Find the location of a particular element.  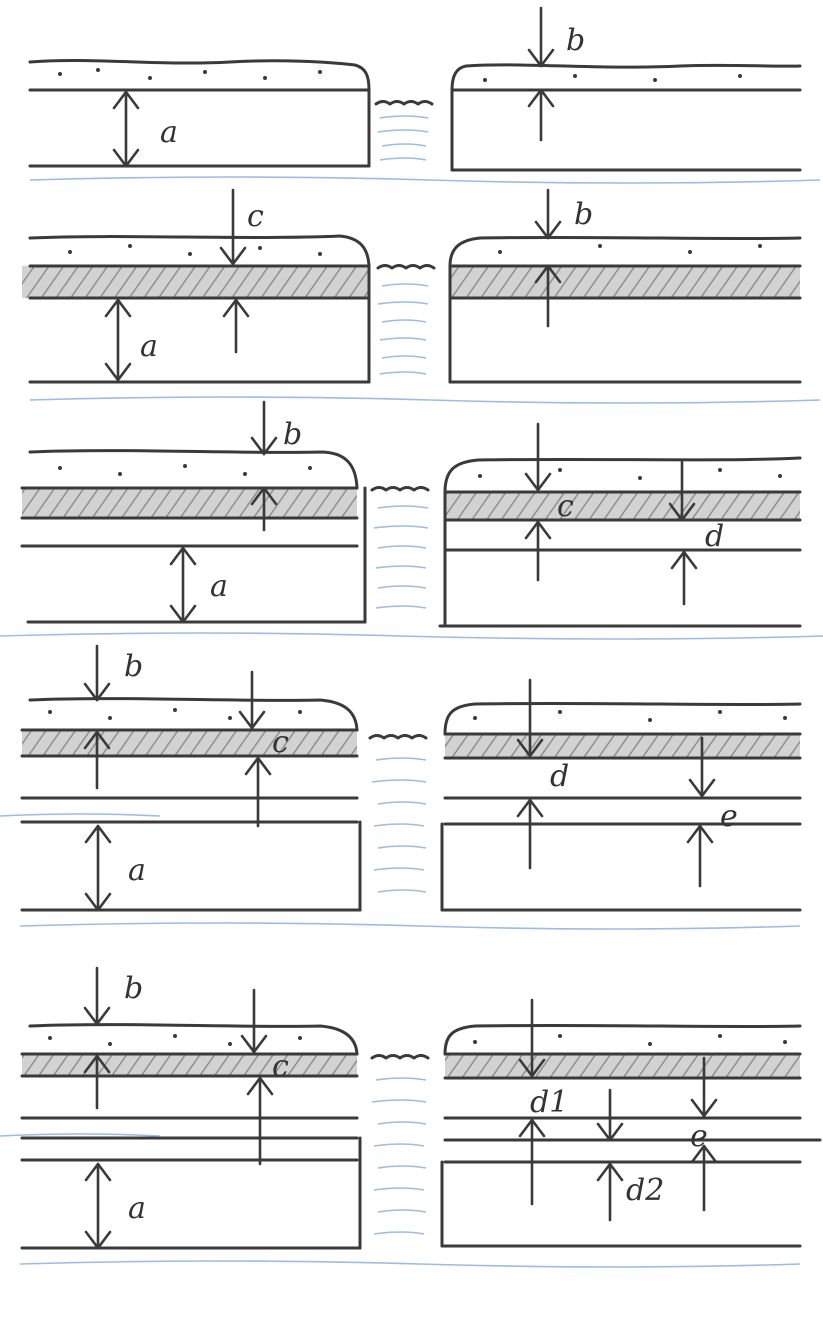

label-c-5: c is located at coordinates (280, 1066).